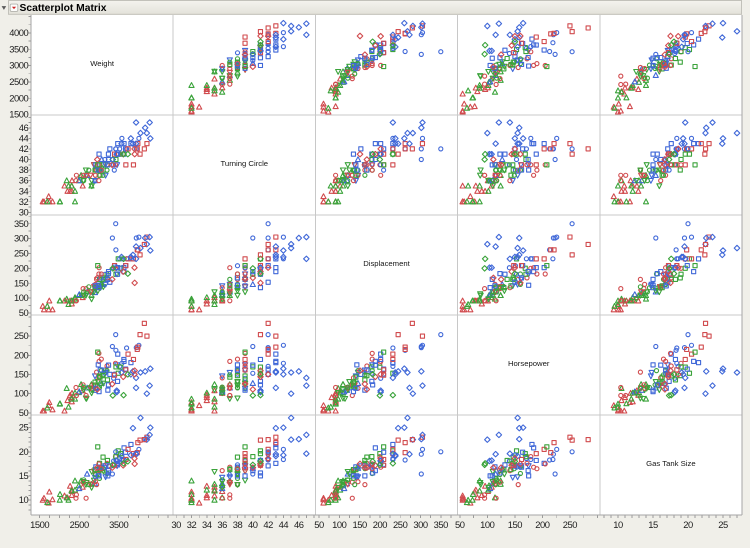 The image size is (750, 548). I want to click on svg-text: Horsepower, so click(529, 363).